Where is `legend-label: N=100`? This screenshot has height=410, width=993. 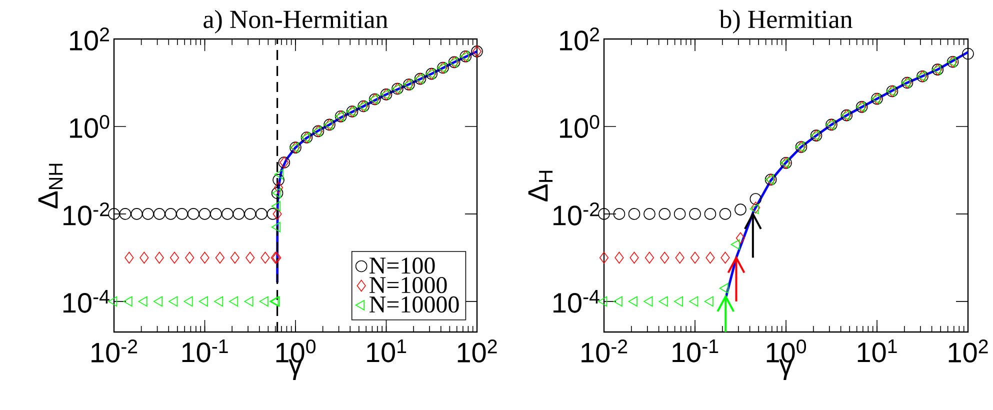 legend-label: N=100 is located at coordinates (402, 266).